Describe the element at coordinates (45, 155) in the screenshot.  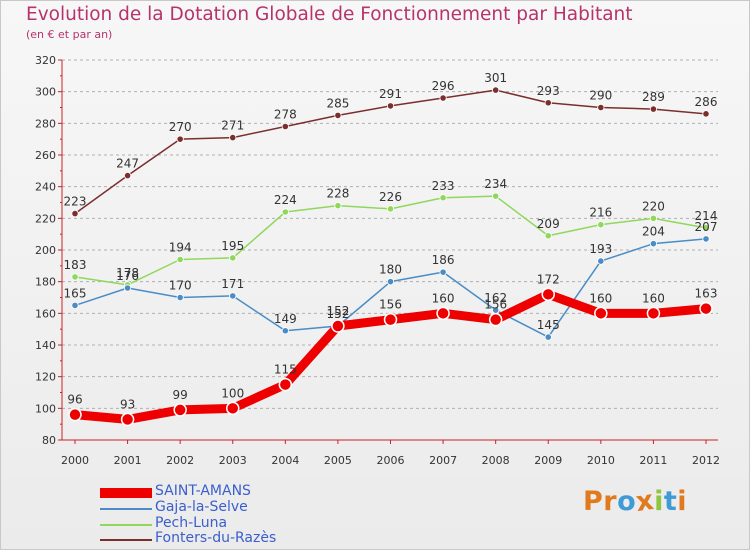
I see `y-tick-label: 260` at that location.